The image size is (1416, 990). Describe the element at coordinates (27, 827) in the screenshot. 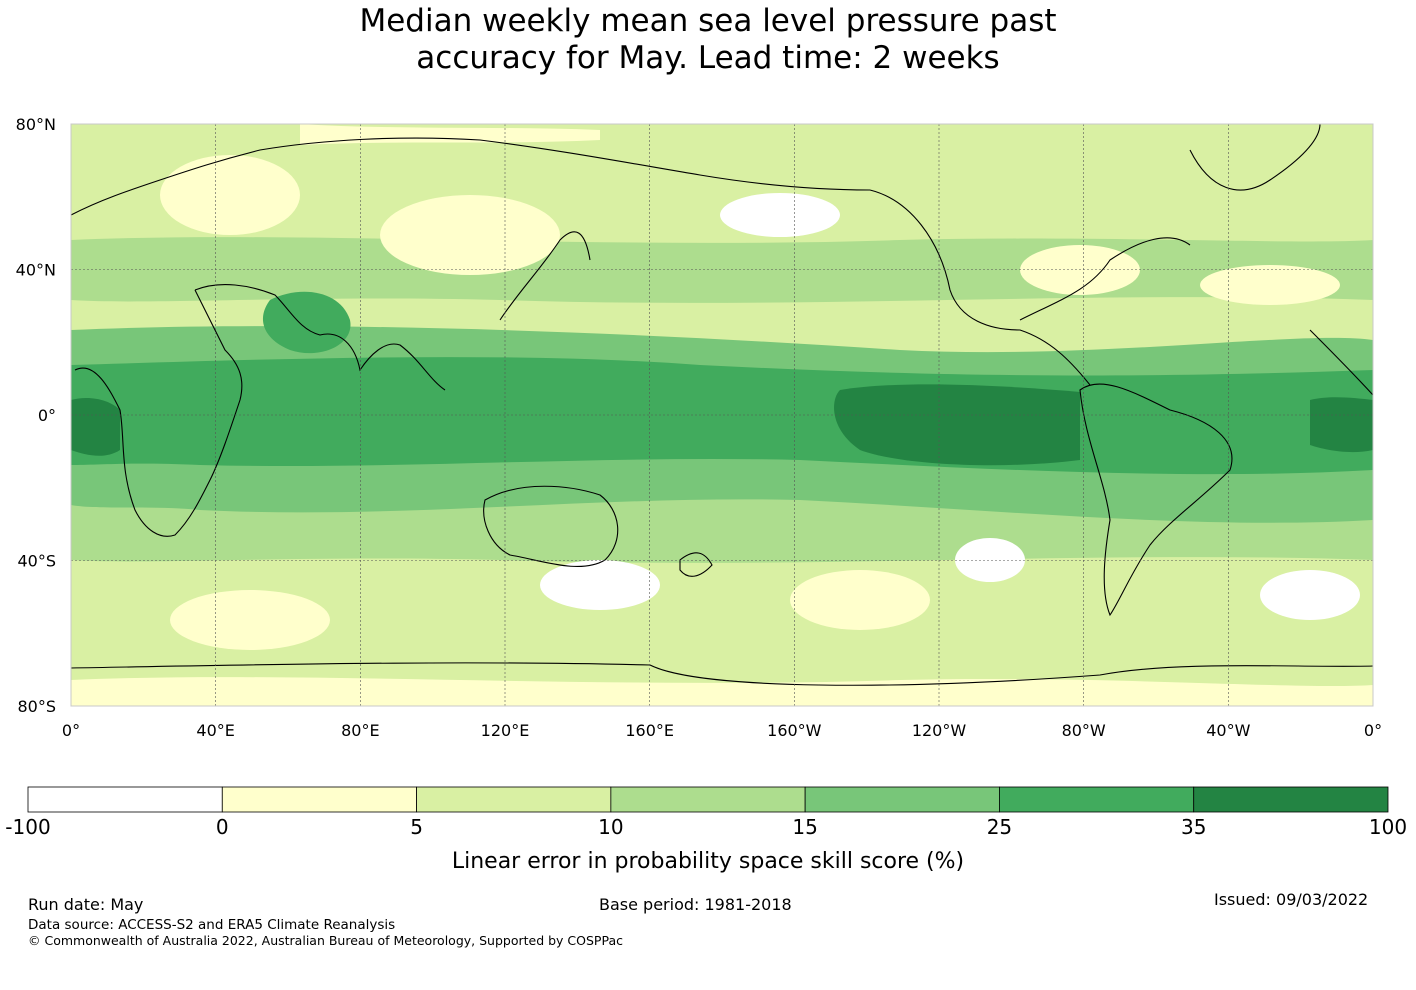

I see `colorbar-tick-label: -100` at that location.